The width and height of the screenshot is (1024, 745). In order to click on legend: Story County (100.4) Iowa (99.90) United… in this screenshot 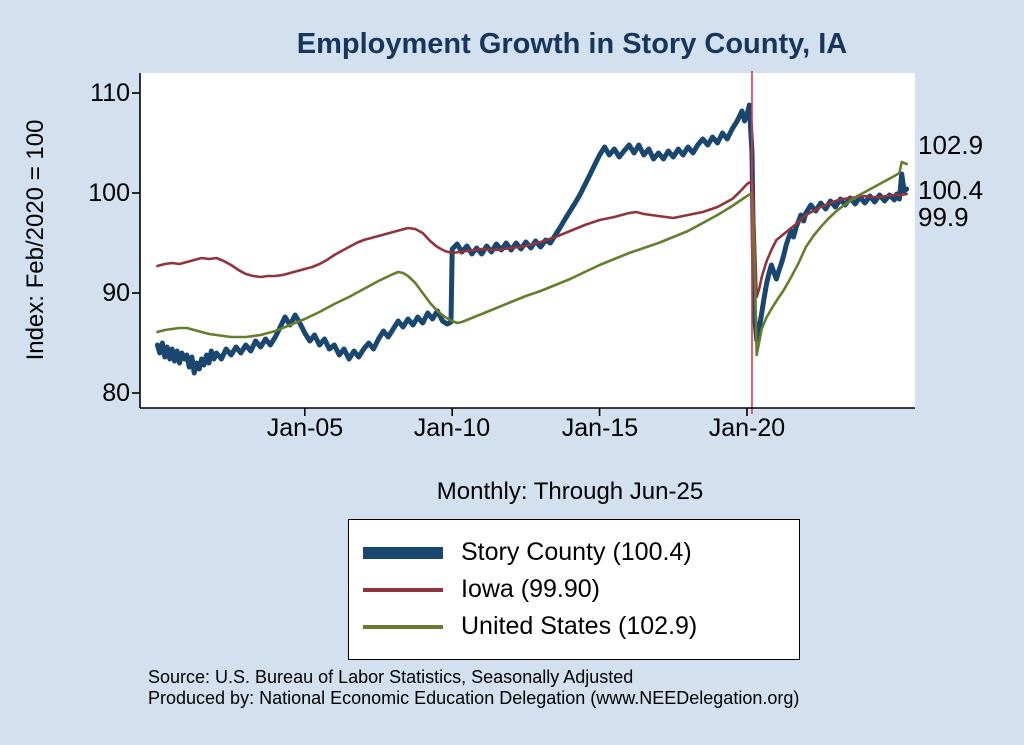, I will do `click(574, 589)`.